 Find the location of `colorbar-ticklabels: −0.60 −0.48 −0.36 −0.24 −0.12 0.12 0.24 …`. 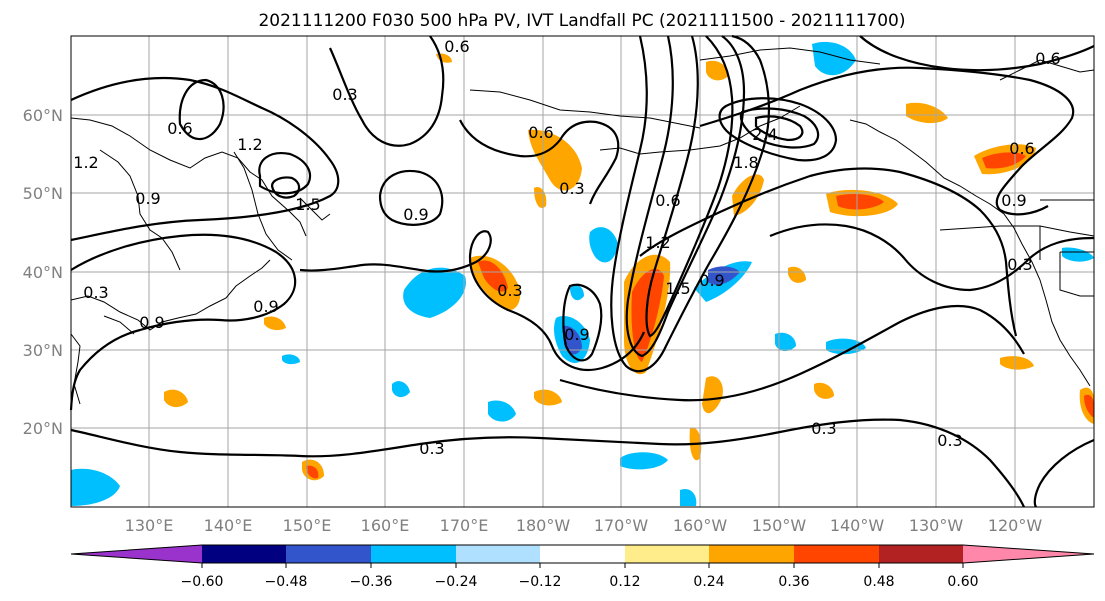

colorbar-ticklabels: −0.60 −0.48 −0.36 −0.24 −0.12 0.12 0.24 … is located at coordinates (580, 582).